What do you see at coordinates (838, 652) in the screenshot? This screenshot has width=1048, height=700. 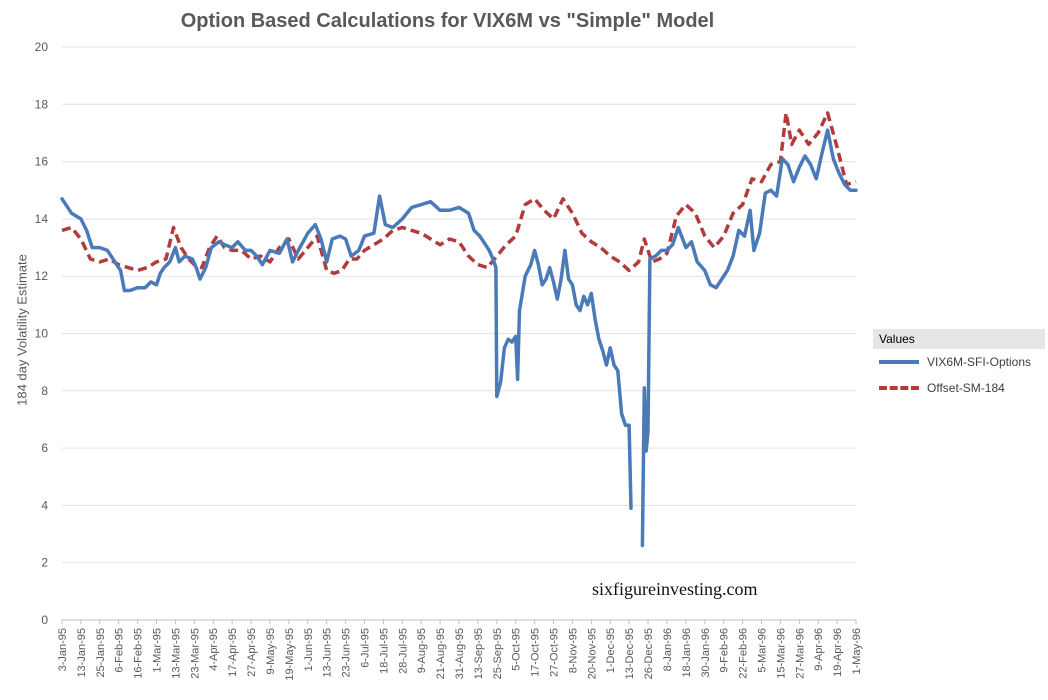 I see `x-tick-label: 19-Apr-96` at bounding box center [838, 652].